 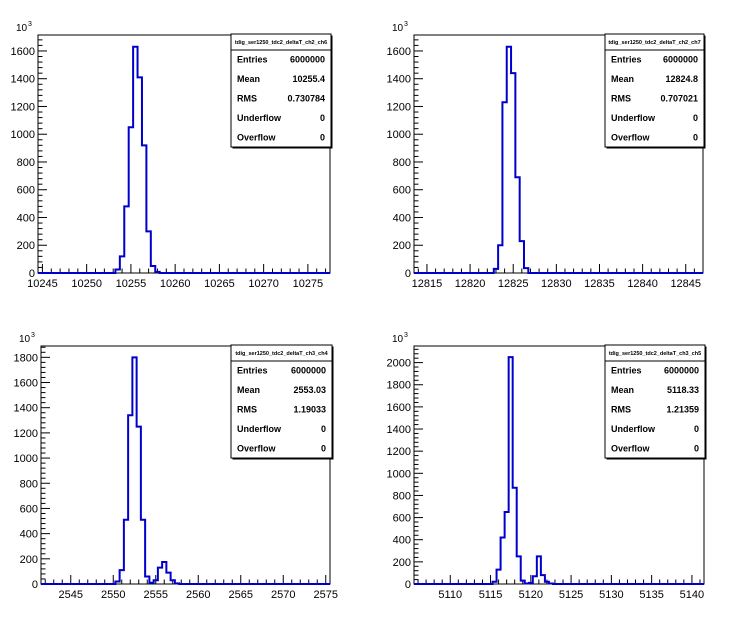 I want to click on x-tick-label: 5120, so click(x=531, y=595).